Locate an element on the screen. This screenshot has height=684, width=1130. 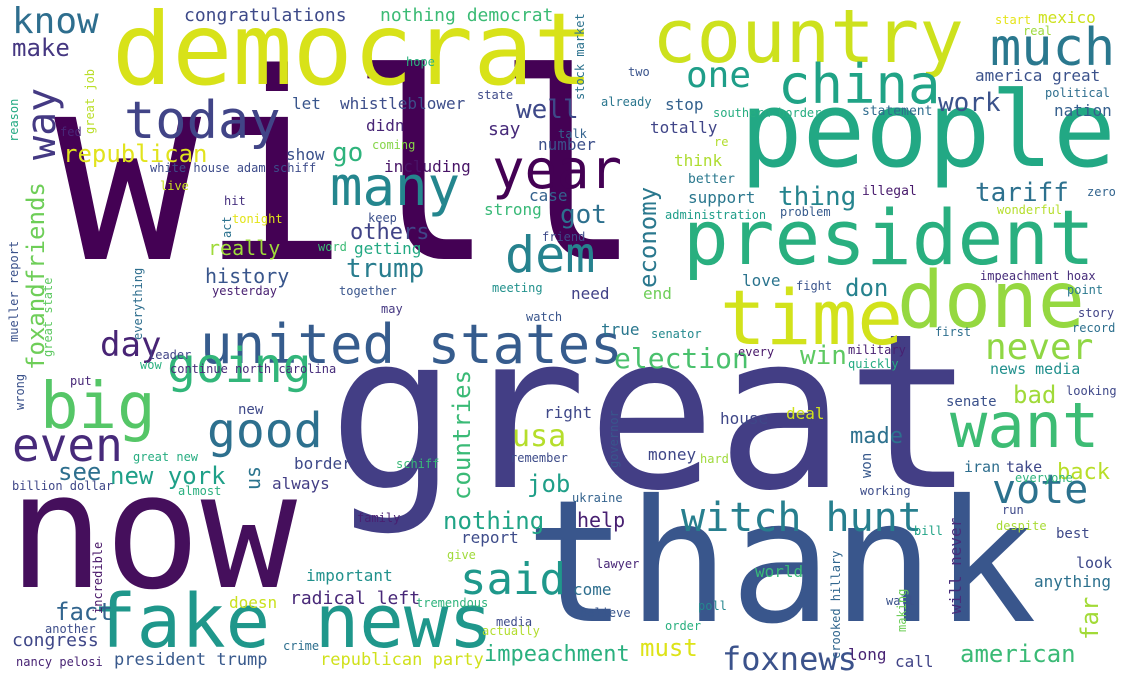
word: history is located at coordinates (247, 276).